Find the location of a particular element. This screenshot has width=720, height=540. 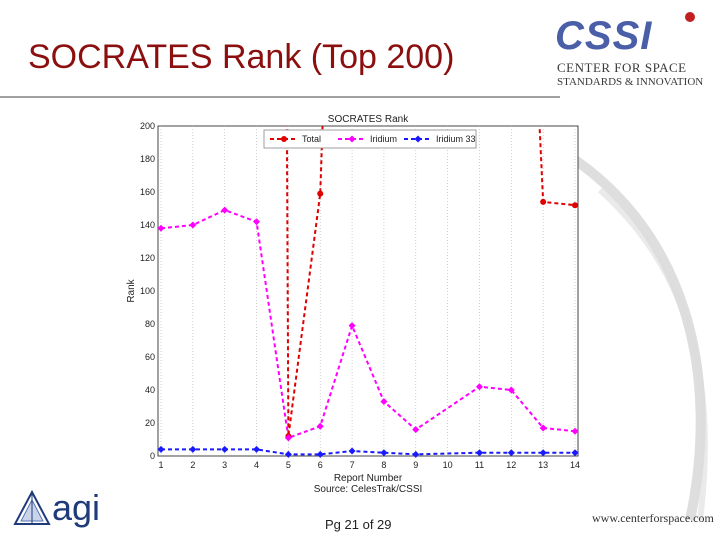

x-tick-label: 4 is located at coordinates (256, 465).